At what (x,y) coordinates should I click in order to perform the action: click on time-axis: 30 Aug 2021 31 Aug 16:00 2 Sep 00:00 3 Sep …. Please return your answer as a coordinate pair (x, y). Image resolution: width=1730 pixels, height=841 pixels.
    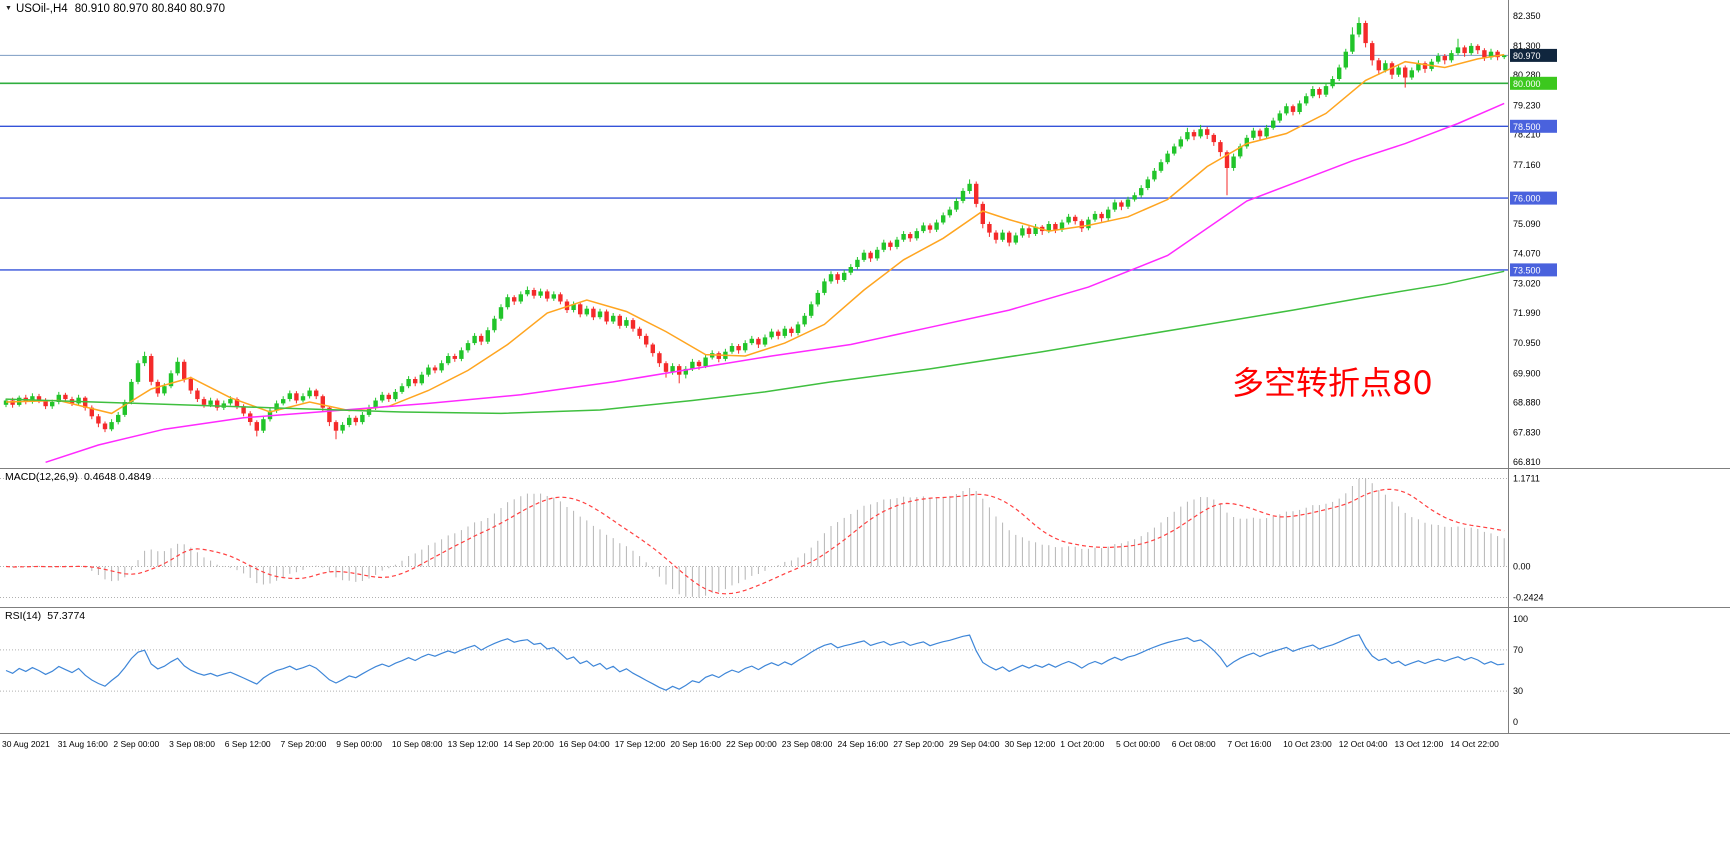
    Looking at the image, I should click on (865, 745).